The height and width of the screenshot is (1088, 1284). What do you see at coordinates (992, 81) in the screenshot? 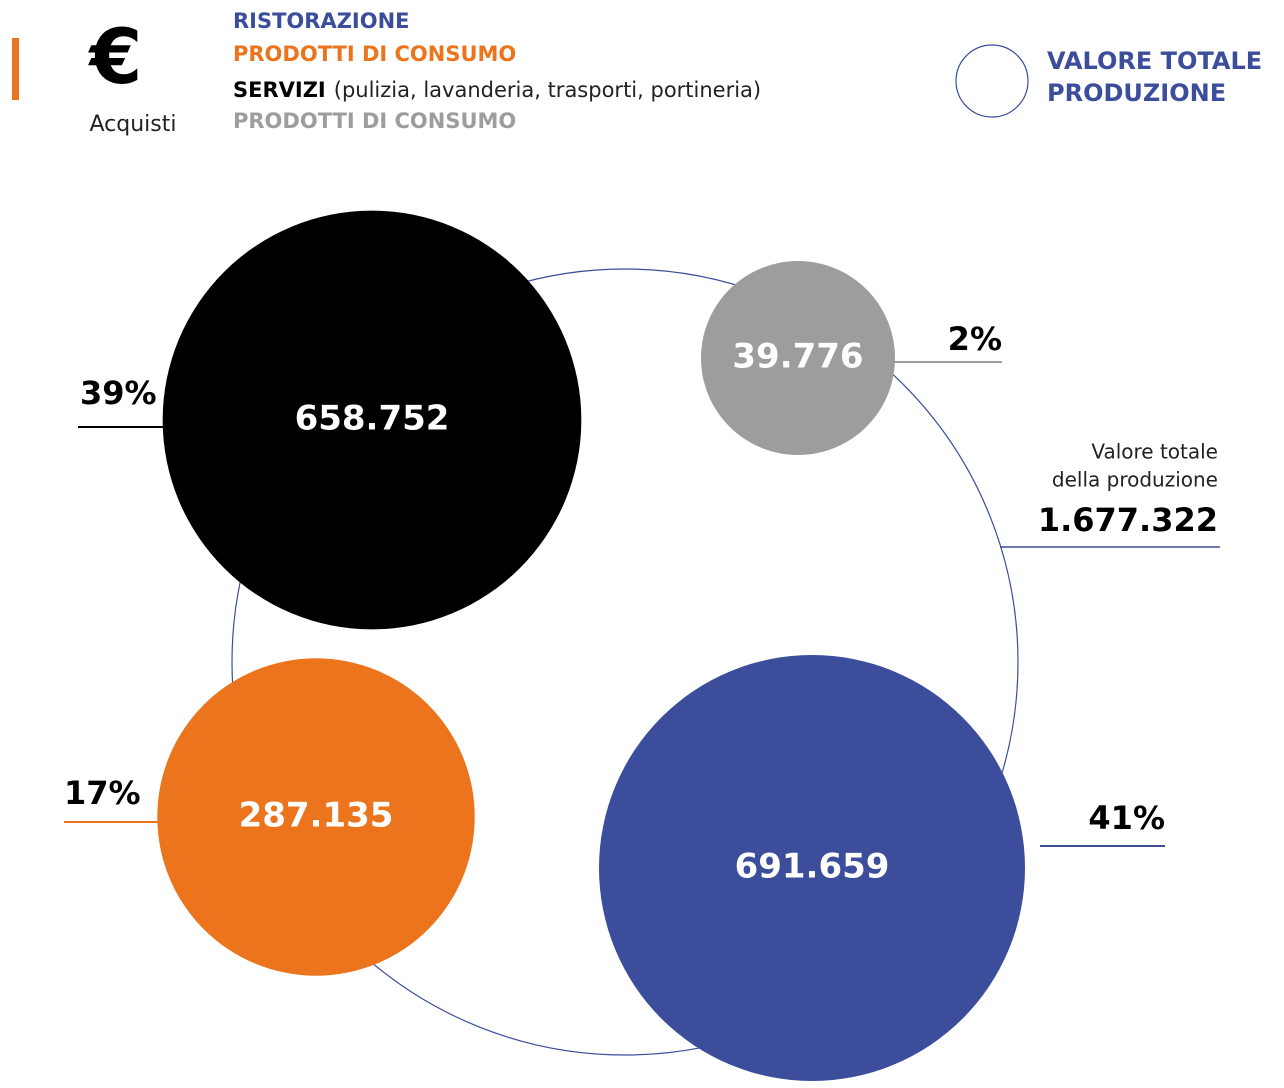
I see `legend-total-symbol` at bounding box center [992, 81].